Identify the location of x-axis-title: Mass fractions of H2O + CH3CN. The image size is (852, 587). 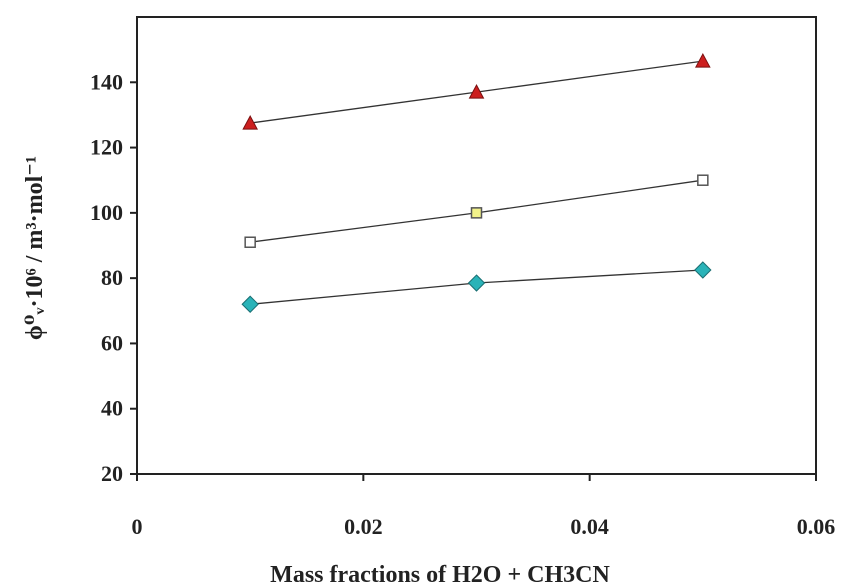
(440, 574).